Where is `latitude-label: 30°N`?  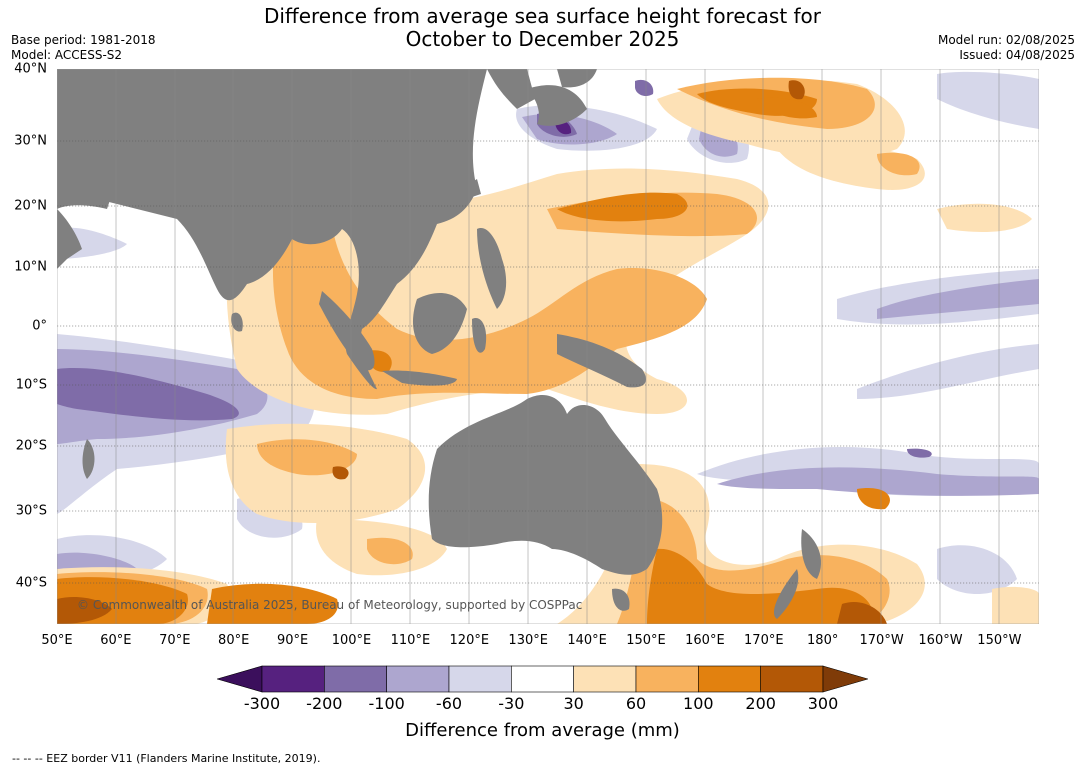 latitude-label: 30°N is located at coordinates (30, 141).